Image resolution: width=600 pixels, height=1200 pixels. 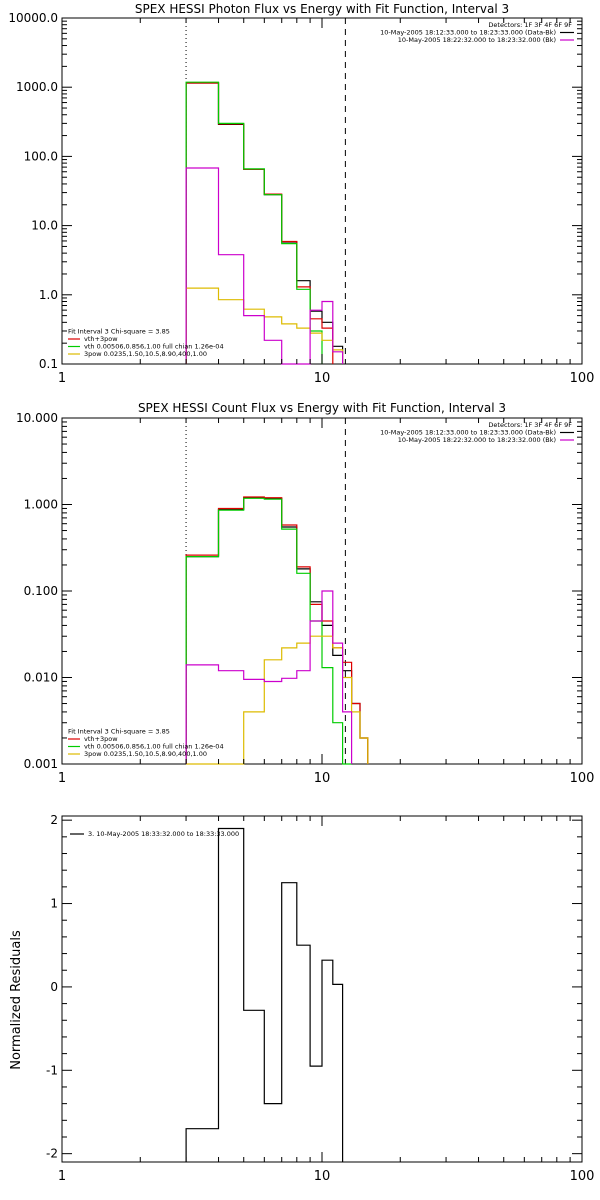 What do you see at coordinates (54, 987) in the screenshot?
I see `y-tick-label: 0` at bounding box center [54, 987].